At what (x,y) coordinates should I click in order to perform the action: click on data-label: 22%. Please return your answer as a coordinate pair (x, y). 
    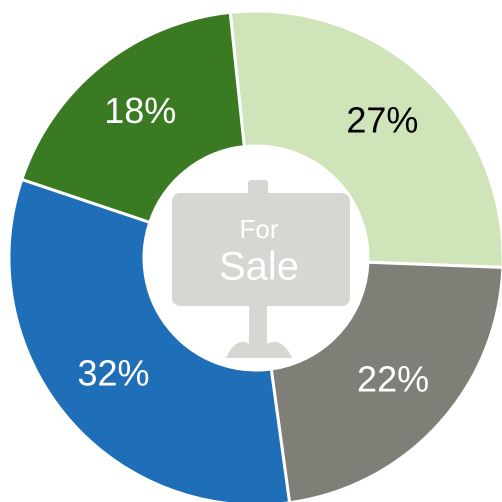
    Looking at the image, I should click on (393, 379).